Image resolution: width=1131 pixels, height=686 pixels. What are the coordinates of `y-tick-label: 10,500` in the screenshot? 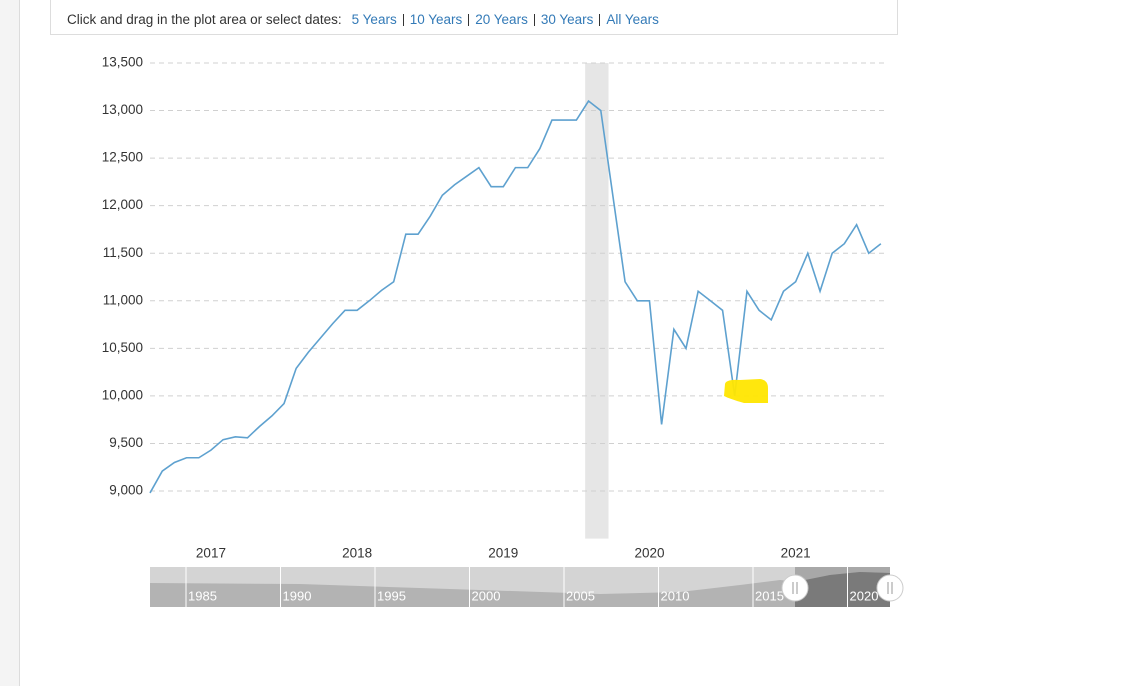 It's located at (122, 347).